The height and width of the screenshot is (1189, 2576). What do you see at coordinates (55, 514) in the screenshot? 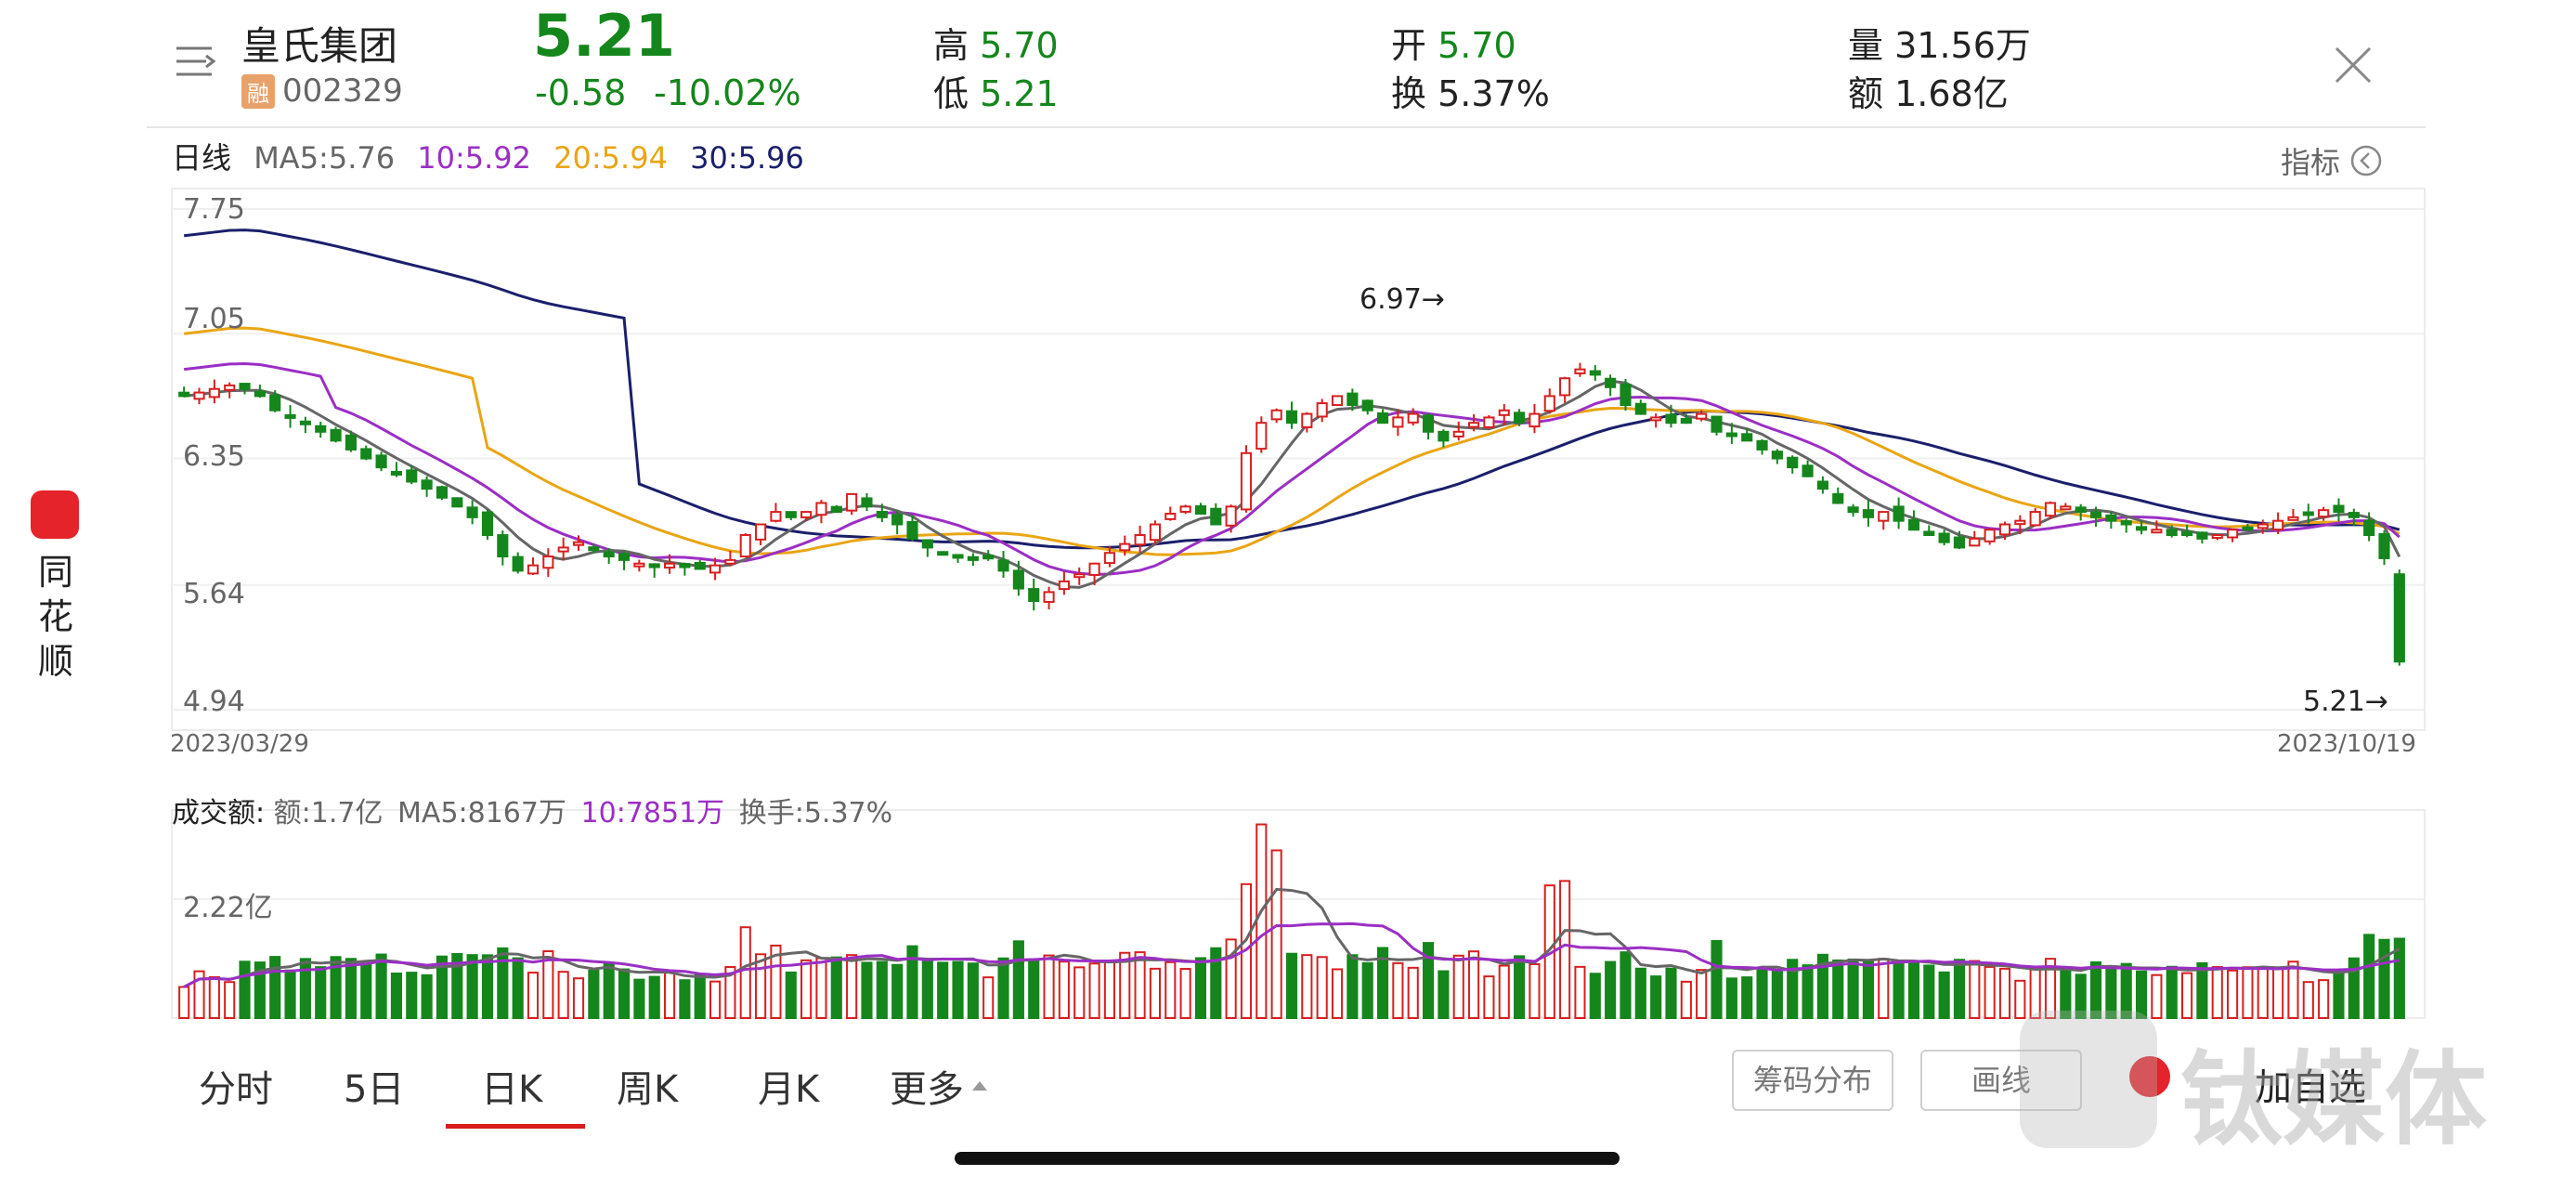
I see `app-logo-icon` at bounding box center [55, 514].